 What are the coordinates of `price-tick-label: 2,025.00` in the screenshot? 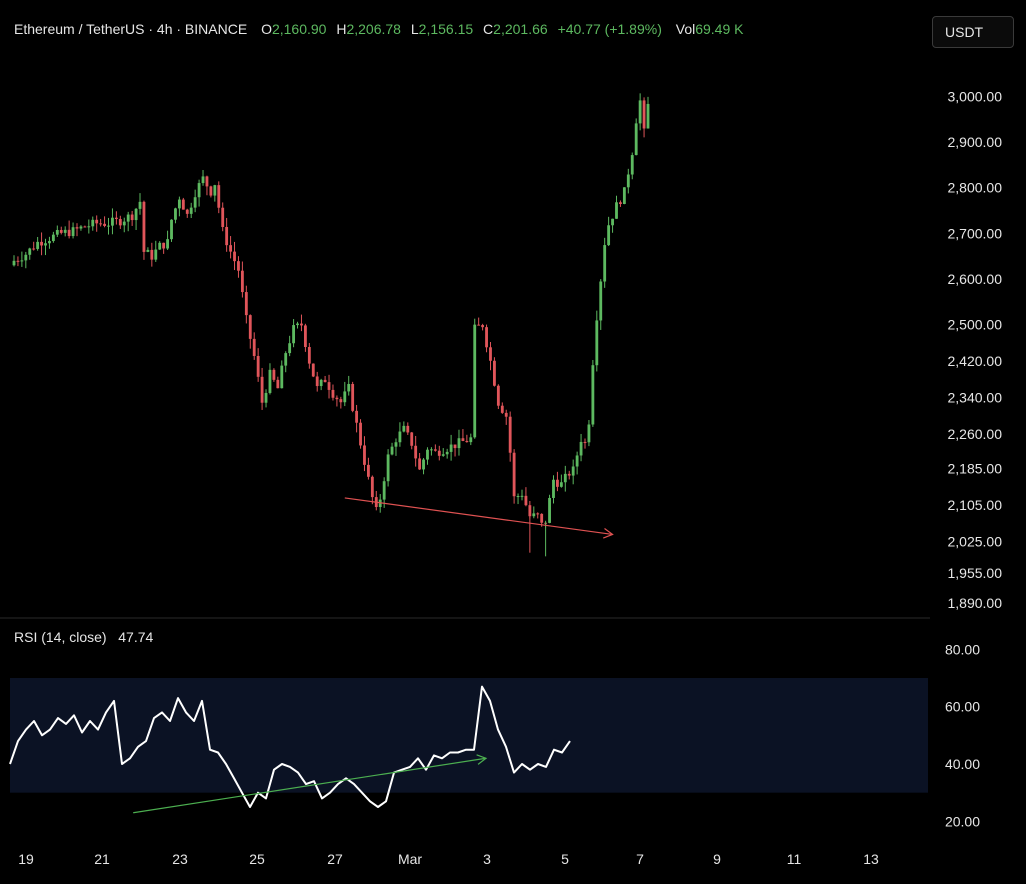 It's located at (975, 541).